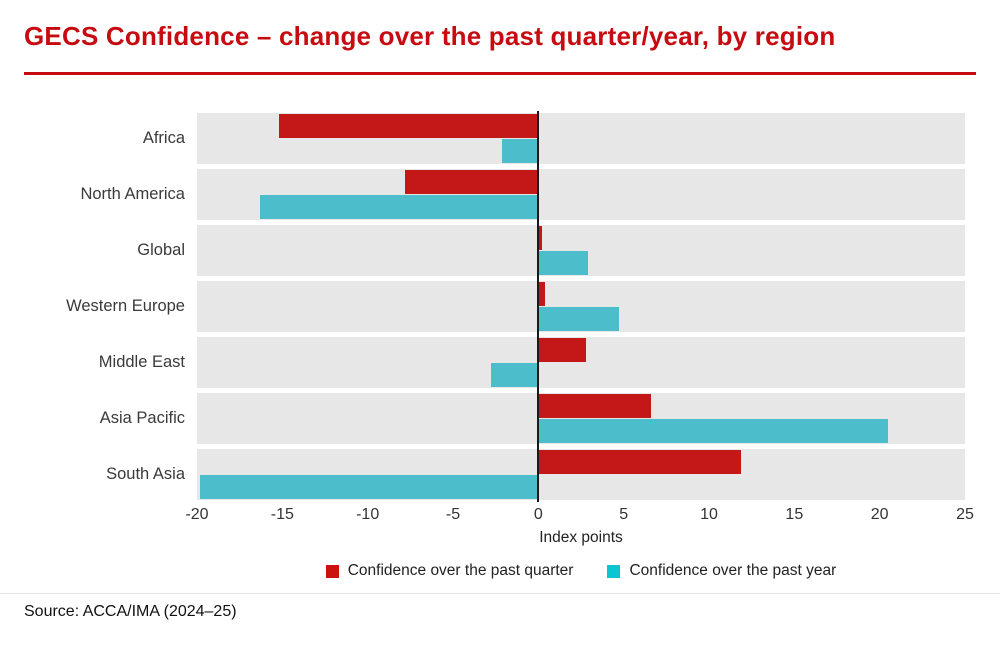 The width and height of the screenshot is (1000, 647). What do you see at coordinates (500, 593) in the screenshot?
I see `footer-divider` at bounding box center [500, 593].